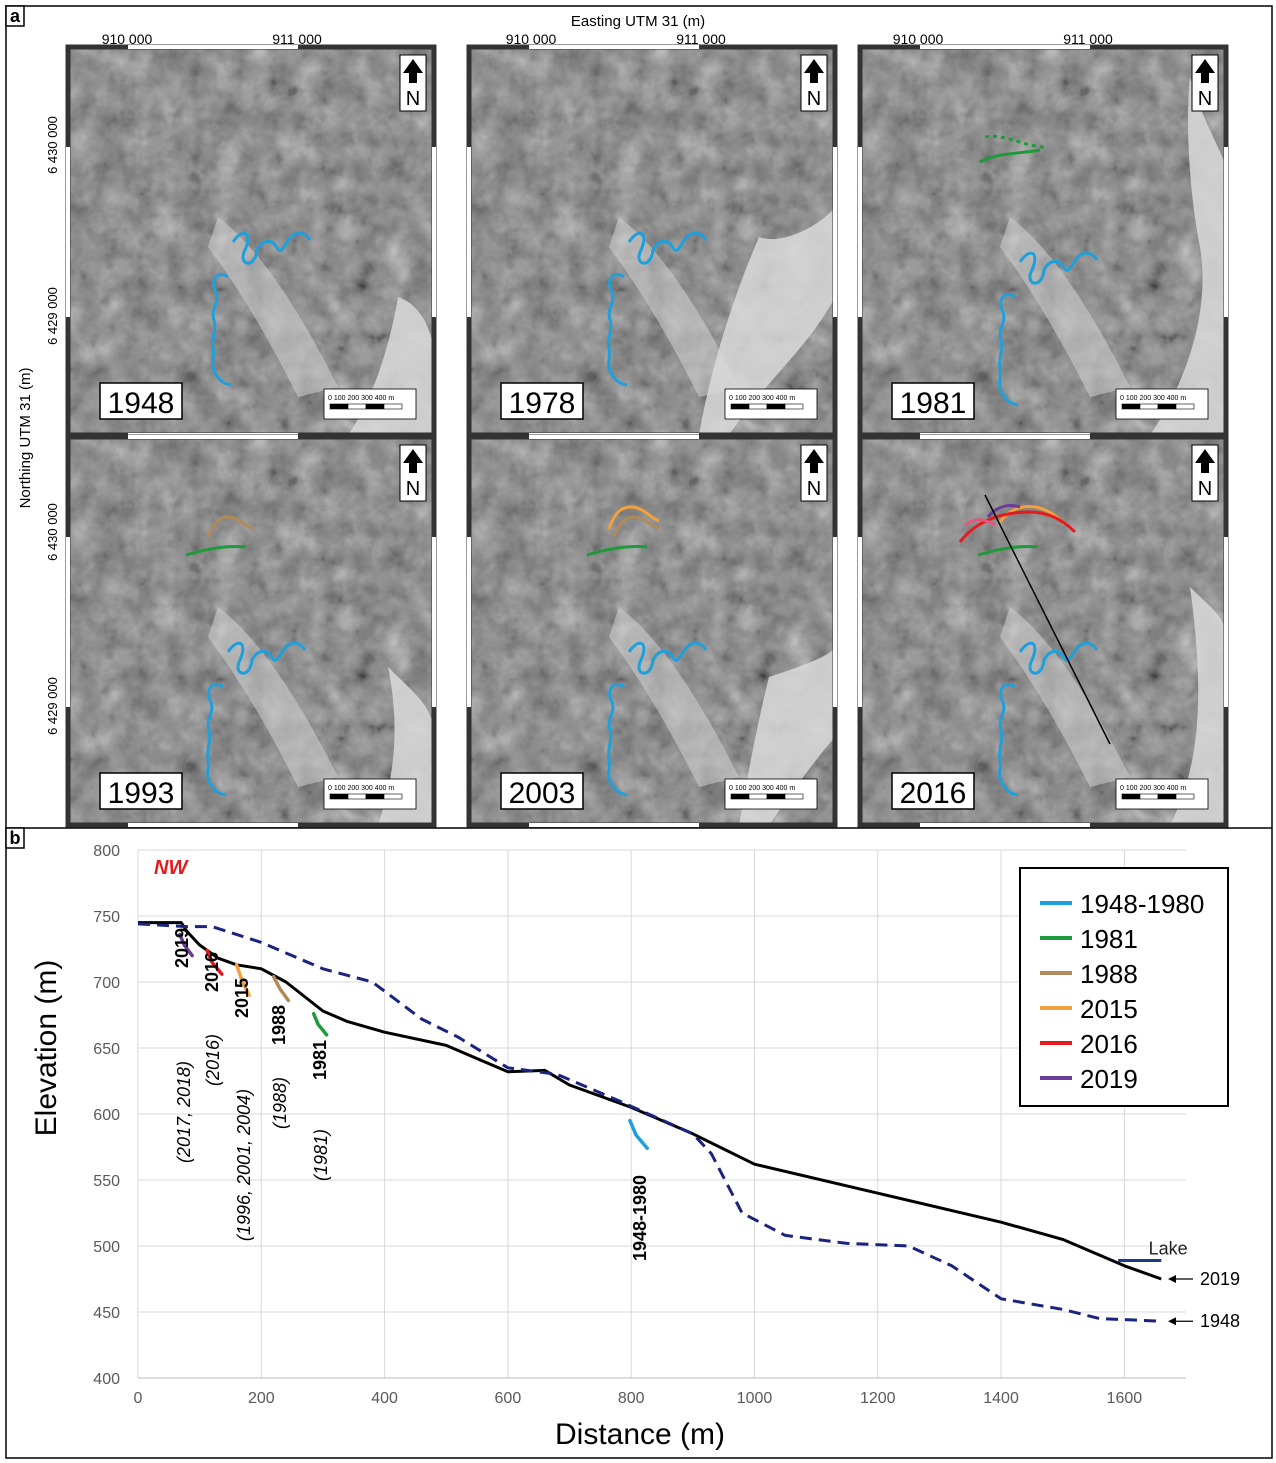 This screenshot has height=1463, width=1276. I want to click on year-label: 1981, so click(933, 403).